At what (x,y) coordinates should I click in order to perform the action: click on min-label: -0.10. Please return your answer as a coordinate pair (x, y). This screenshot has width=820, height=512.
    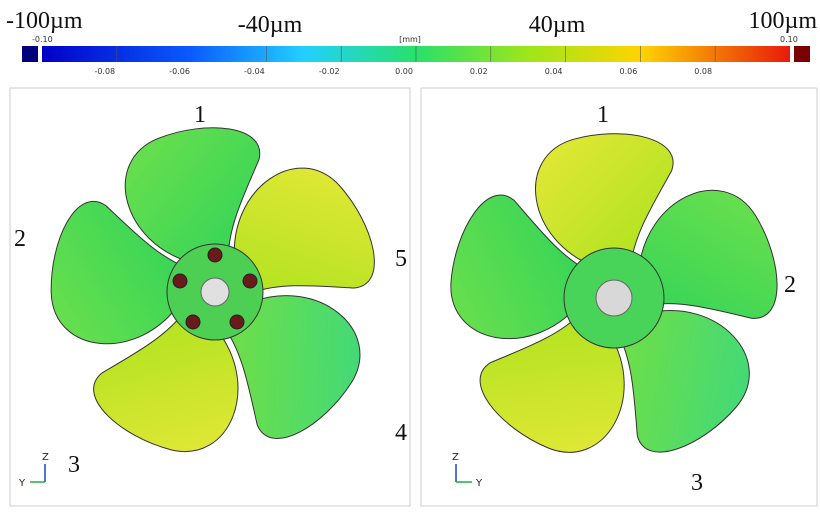
    Looking at the image, I should click on (42, 39).